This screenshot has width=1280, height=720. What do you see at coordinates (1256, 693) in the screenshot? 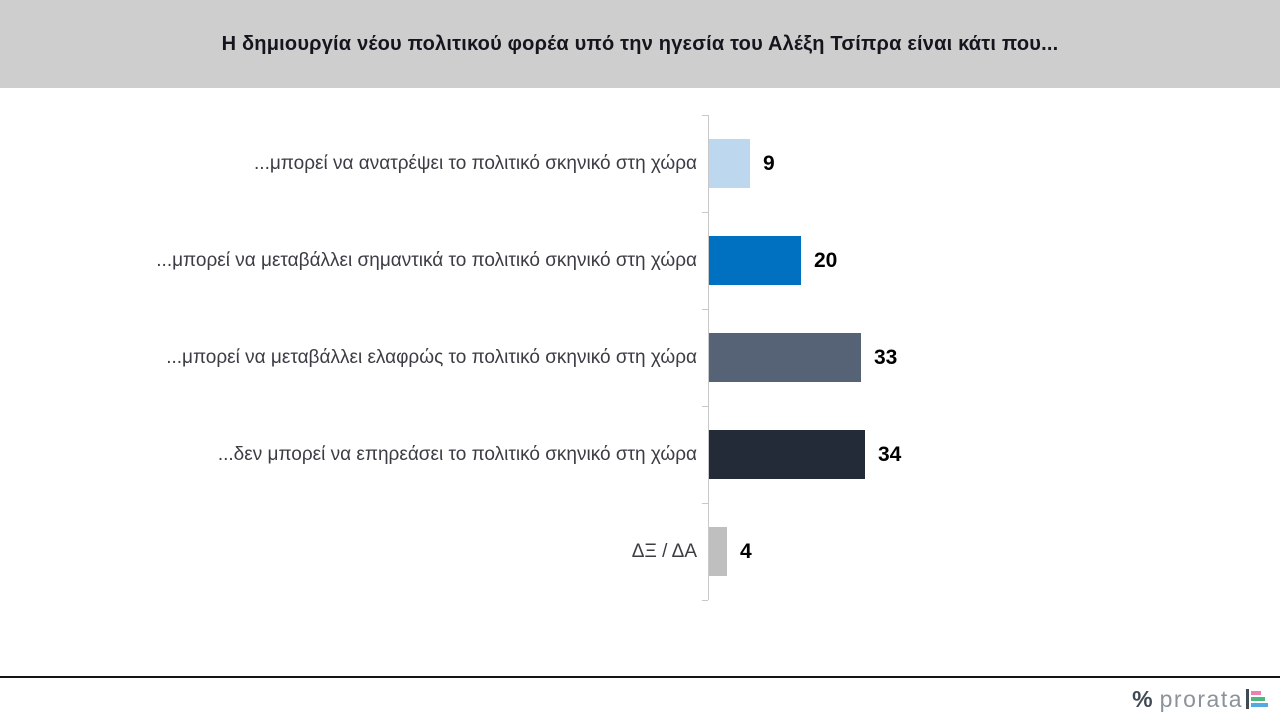
I see `logo-bar-pink` at bounding box center [1256, 693].